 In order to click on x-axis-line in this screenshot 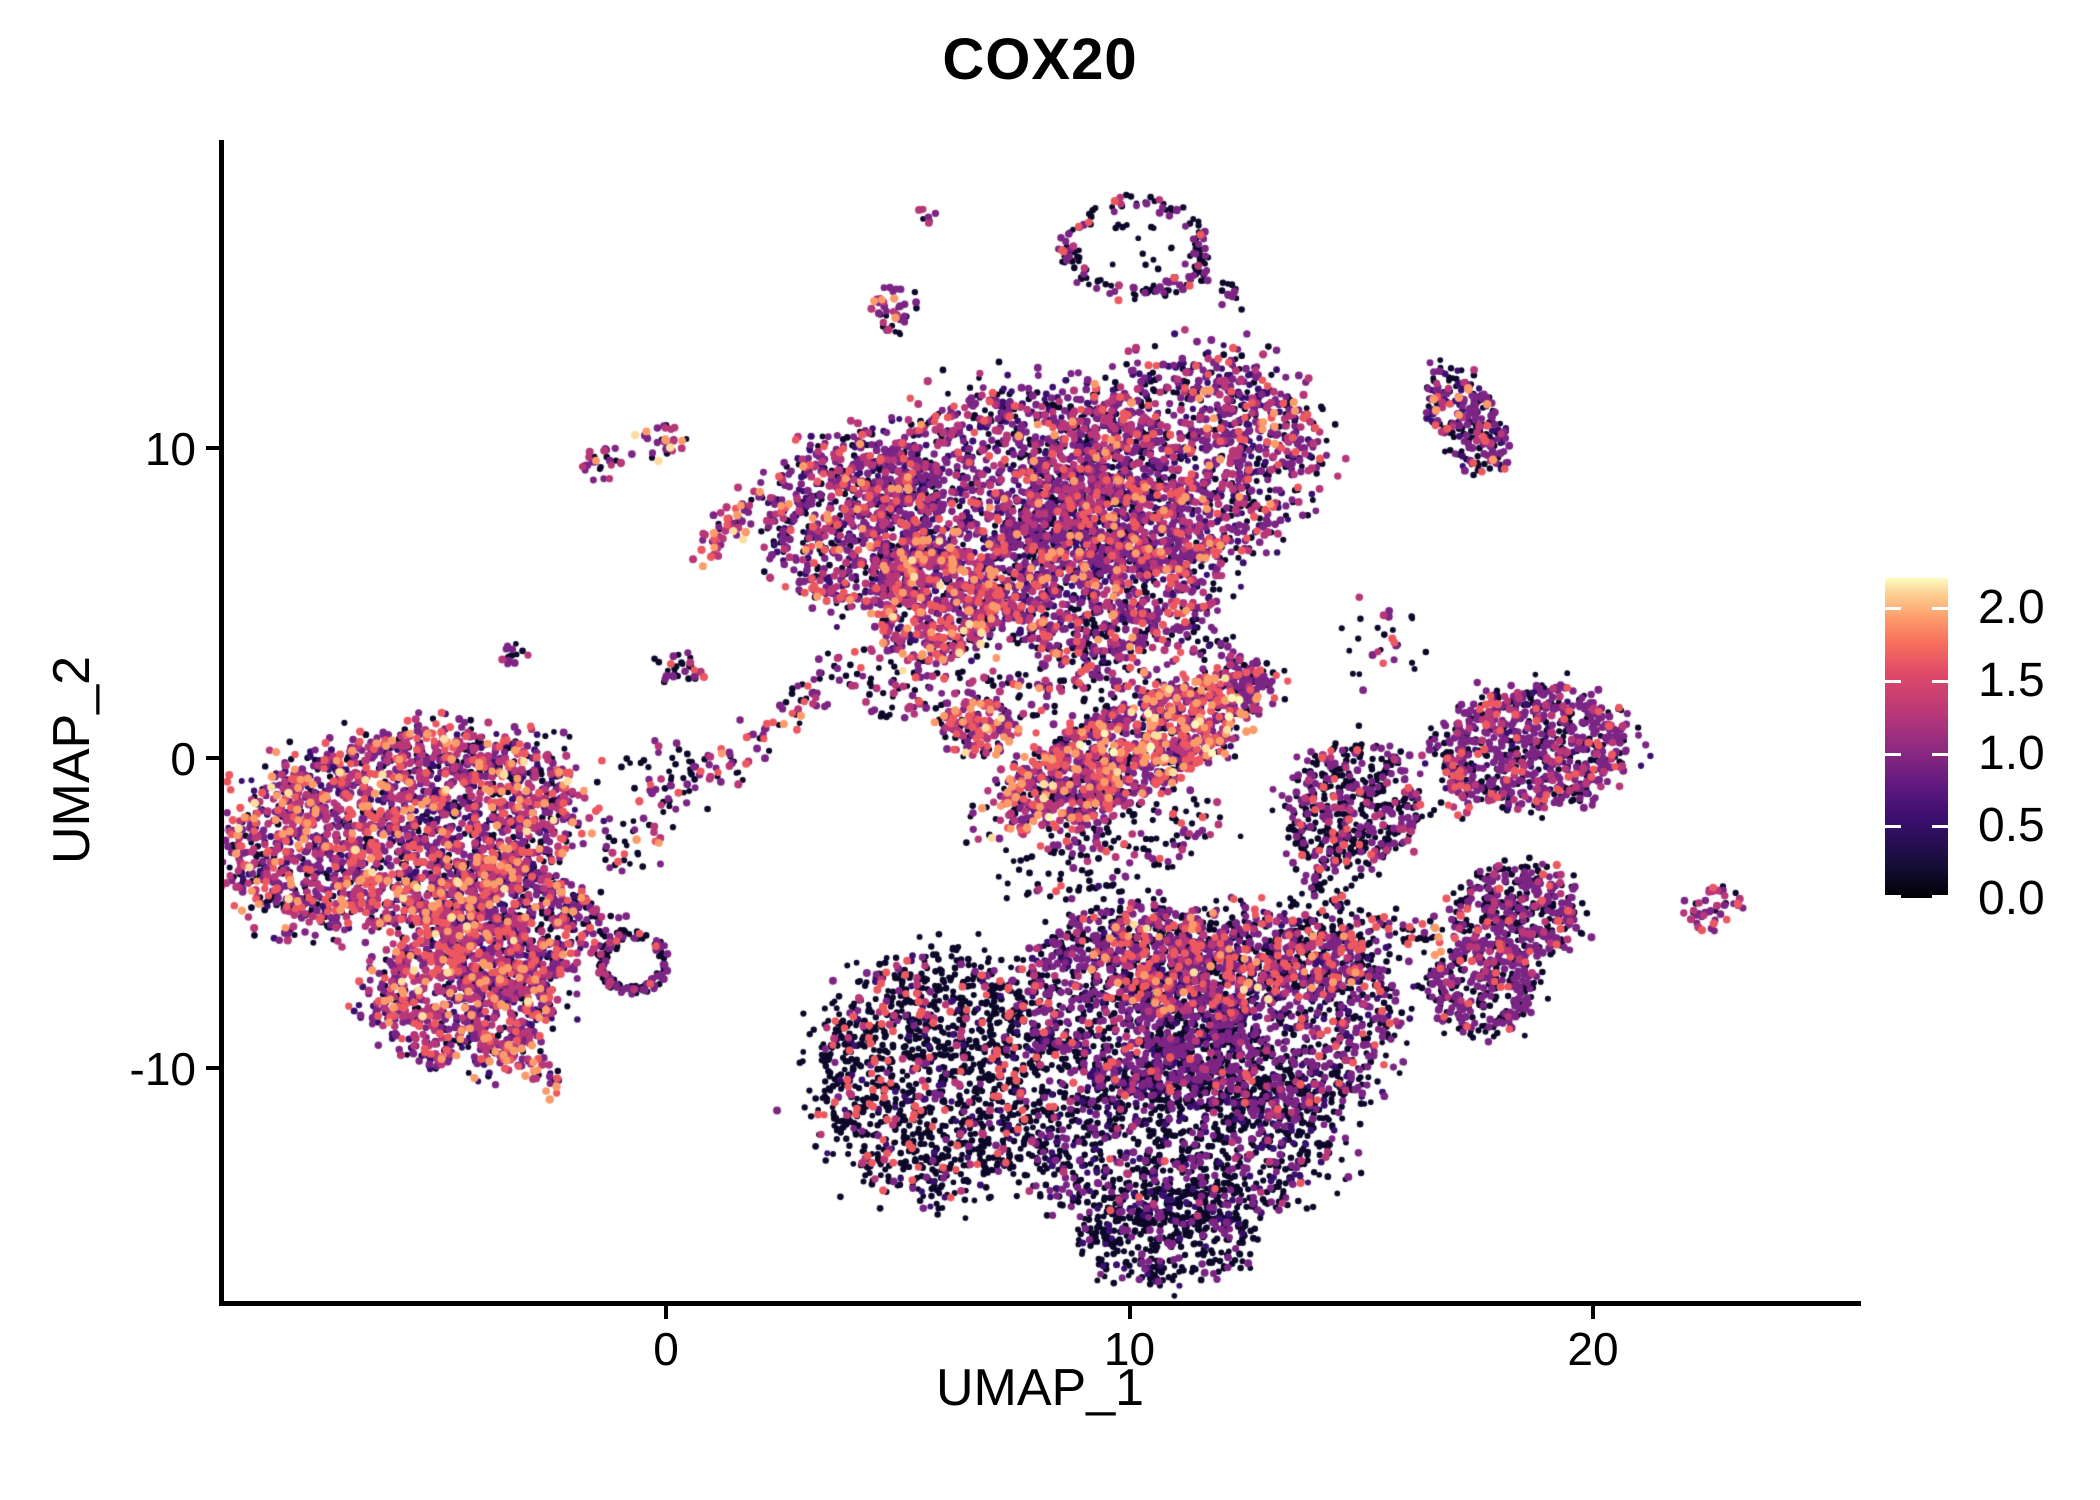, I will do `click(1040, 1303)`.